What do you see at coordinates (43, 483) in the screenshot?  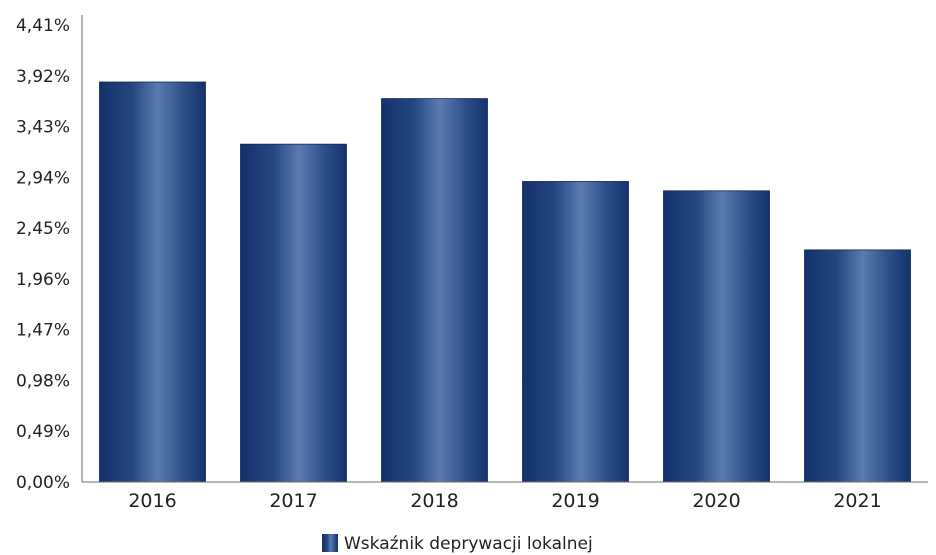 I see `y-tick-label: 0,00%` at bounding box center [43, 483].